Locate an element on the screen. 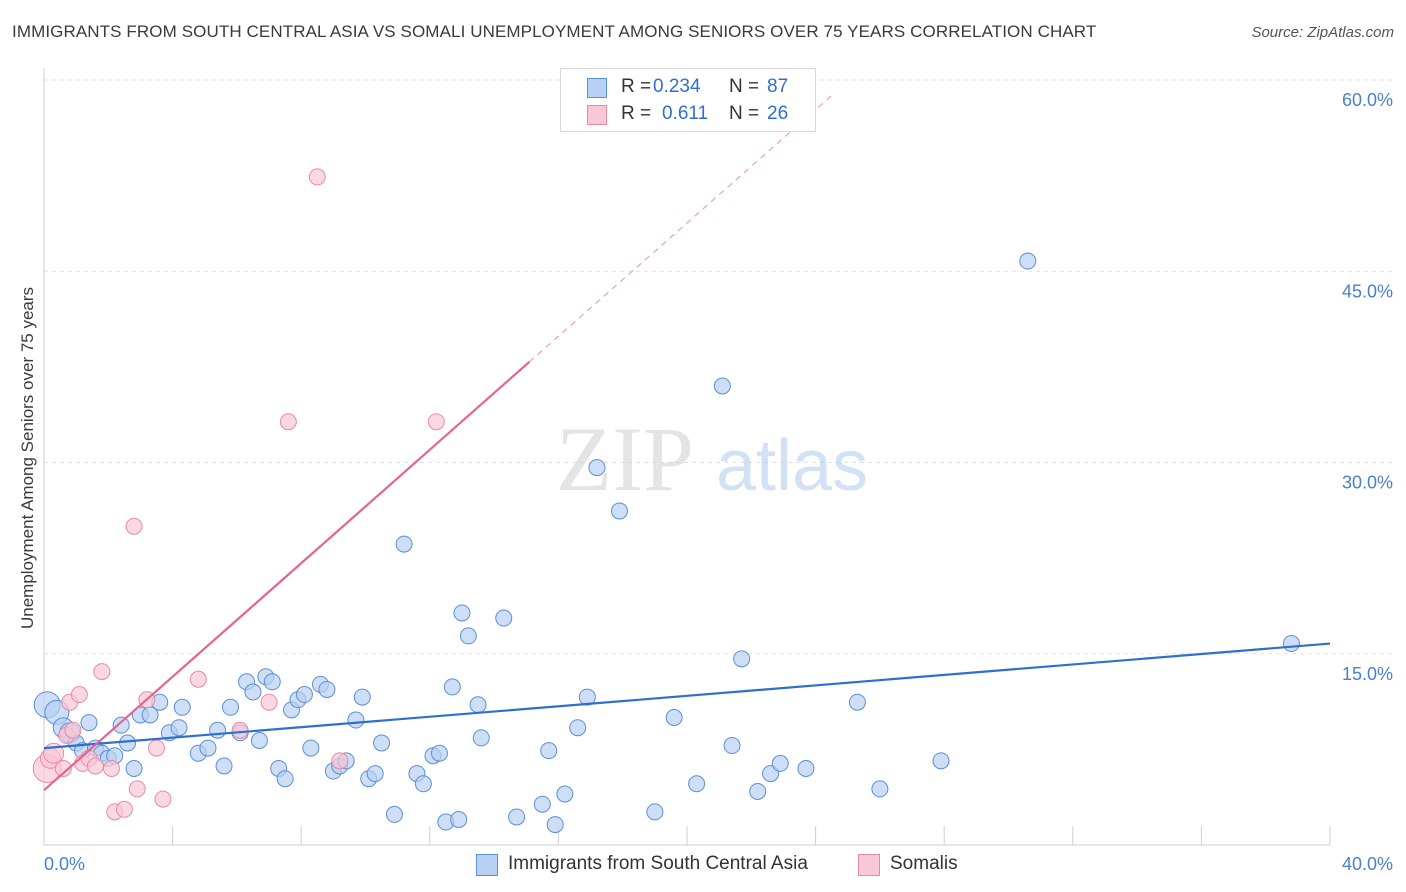 Image resolution: width=1406 pixels, height=892 pixels. x-tick-label: 0.0% is located at coordinates (64, 864).